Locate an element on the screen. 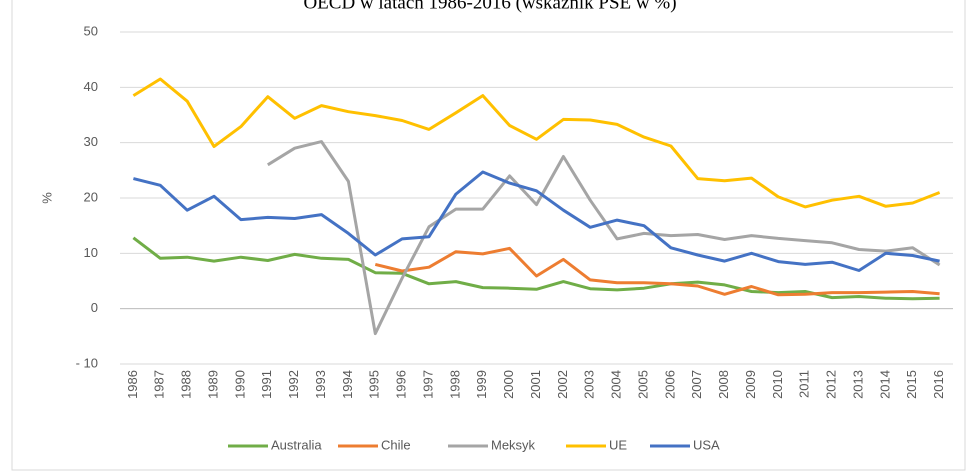 This screenshot has width=967, height=472. y-axis-label: % is located at coordinates (46, 198).